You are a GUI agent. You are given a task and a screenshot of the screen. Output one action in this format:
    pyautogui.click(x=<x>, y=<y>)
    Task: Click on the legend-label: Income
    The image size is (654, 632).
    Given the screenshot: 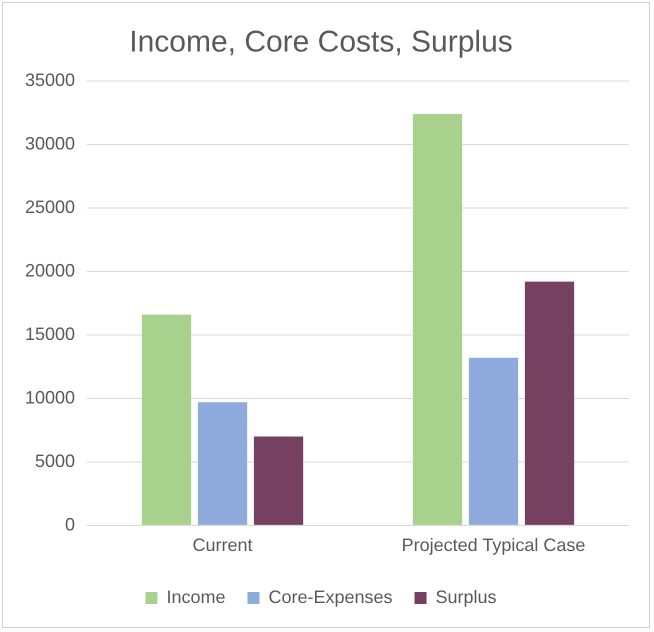 What is the action you would take?
    pyautogui.click(x=196, y=596)
    